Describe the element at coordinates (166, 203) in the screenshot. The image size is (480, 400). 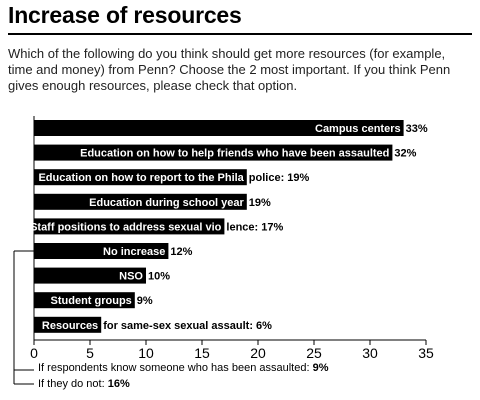
I see `bar-inside-label: Education during school year` at that location.